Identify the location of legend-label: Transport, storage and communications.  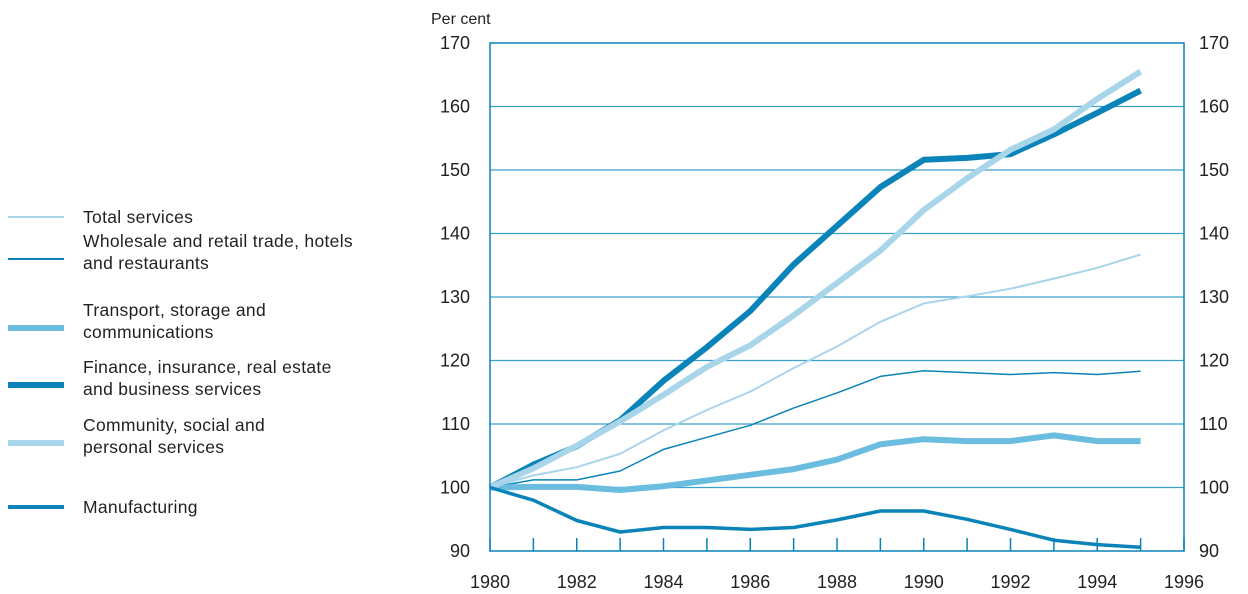
(174, 321).